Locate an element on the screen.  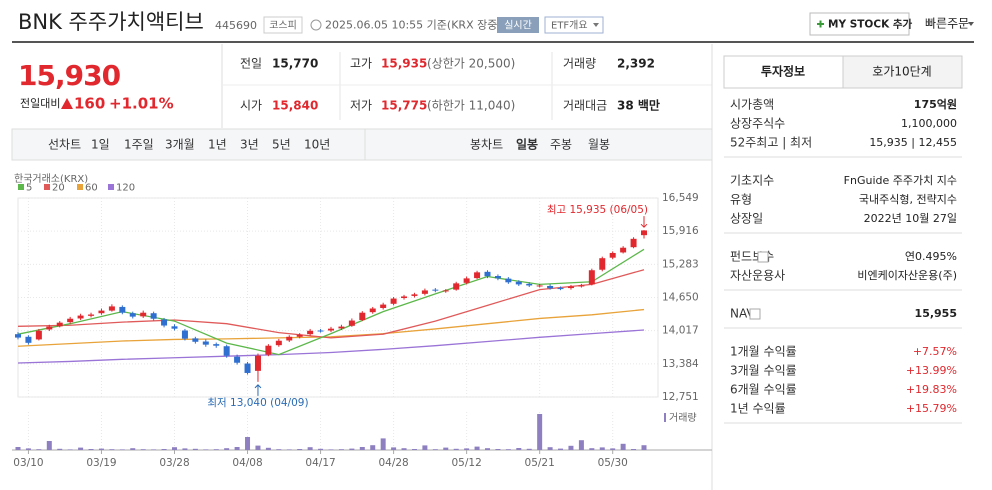
etf-overview-button is located at coordinates (574, 25).